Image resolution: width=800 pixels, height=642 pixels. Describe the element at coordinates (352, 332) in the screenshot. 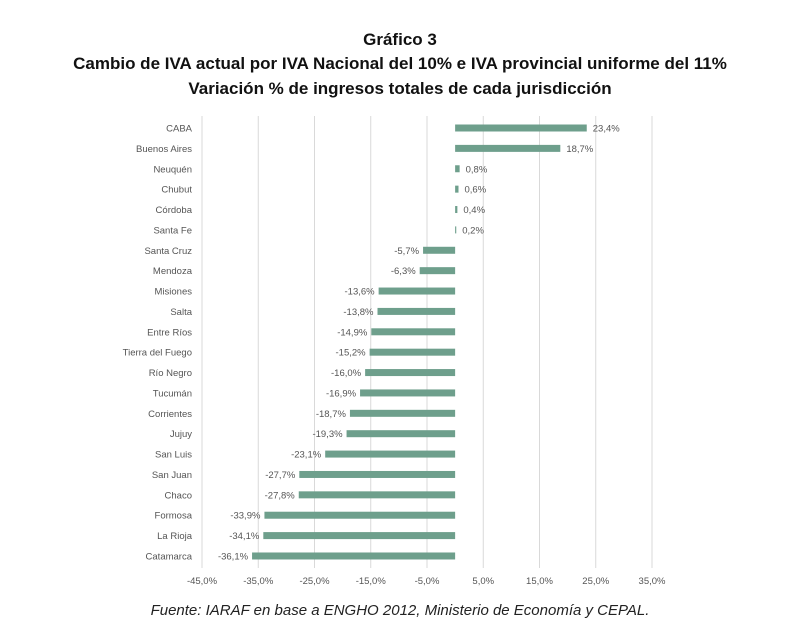

I see `data-label: -14,9%` at that location.